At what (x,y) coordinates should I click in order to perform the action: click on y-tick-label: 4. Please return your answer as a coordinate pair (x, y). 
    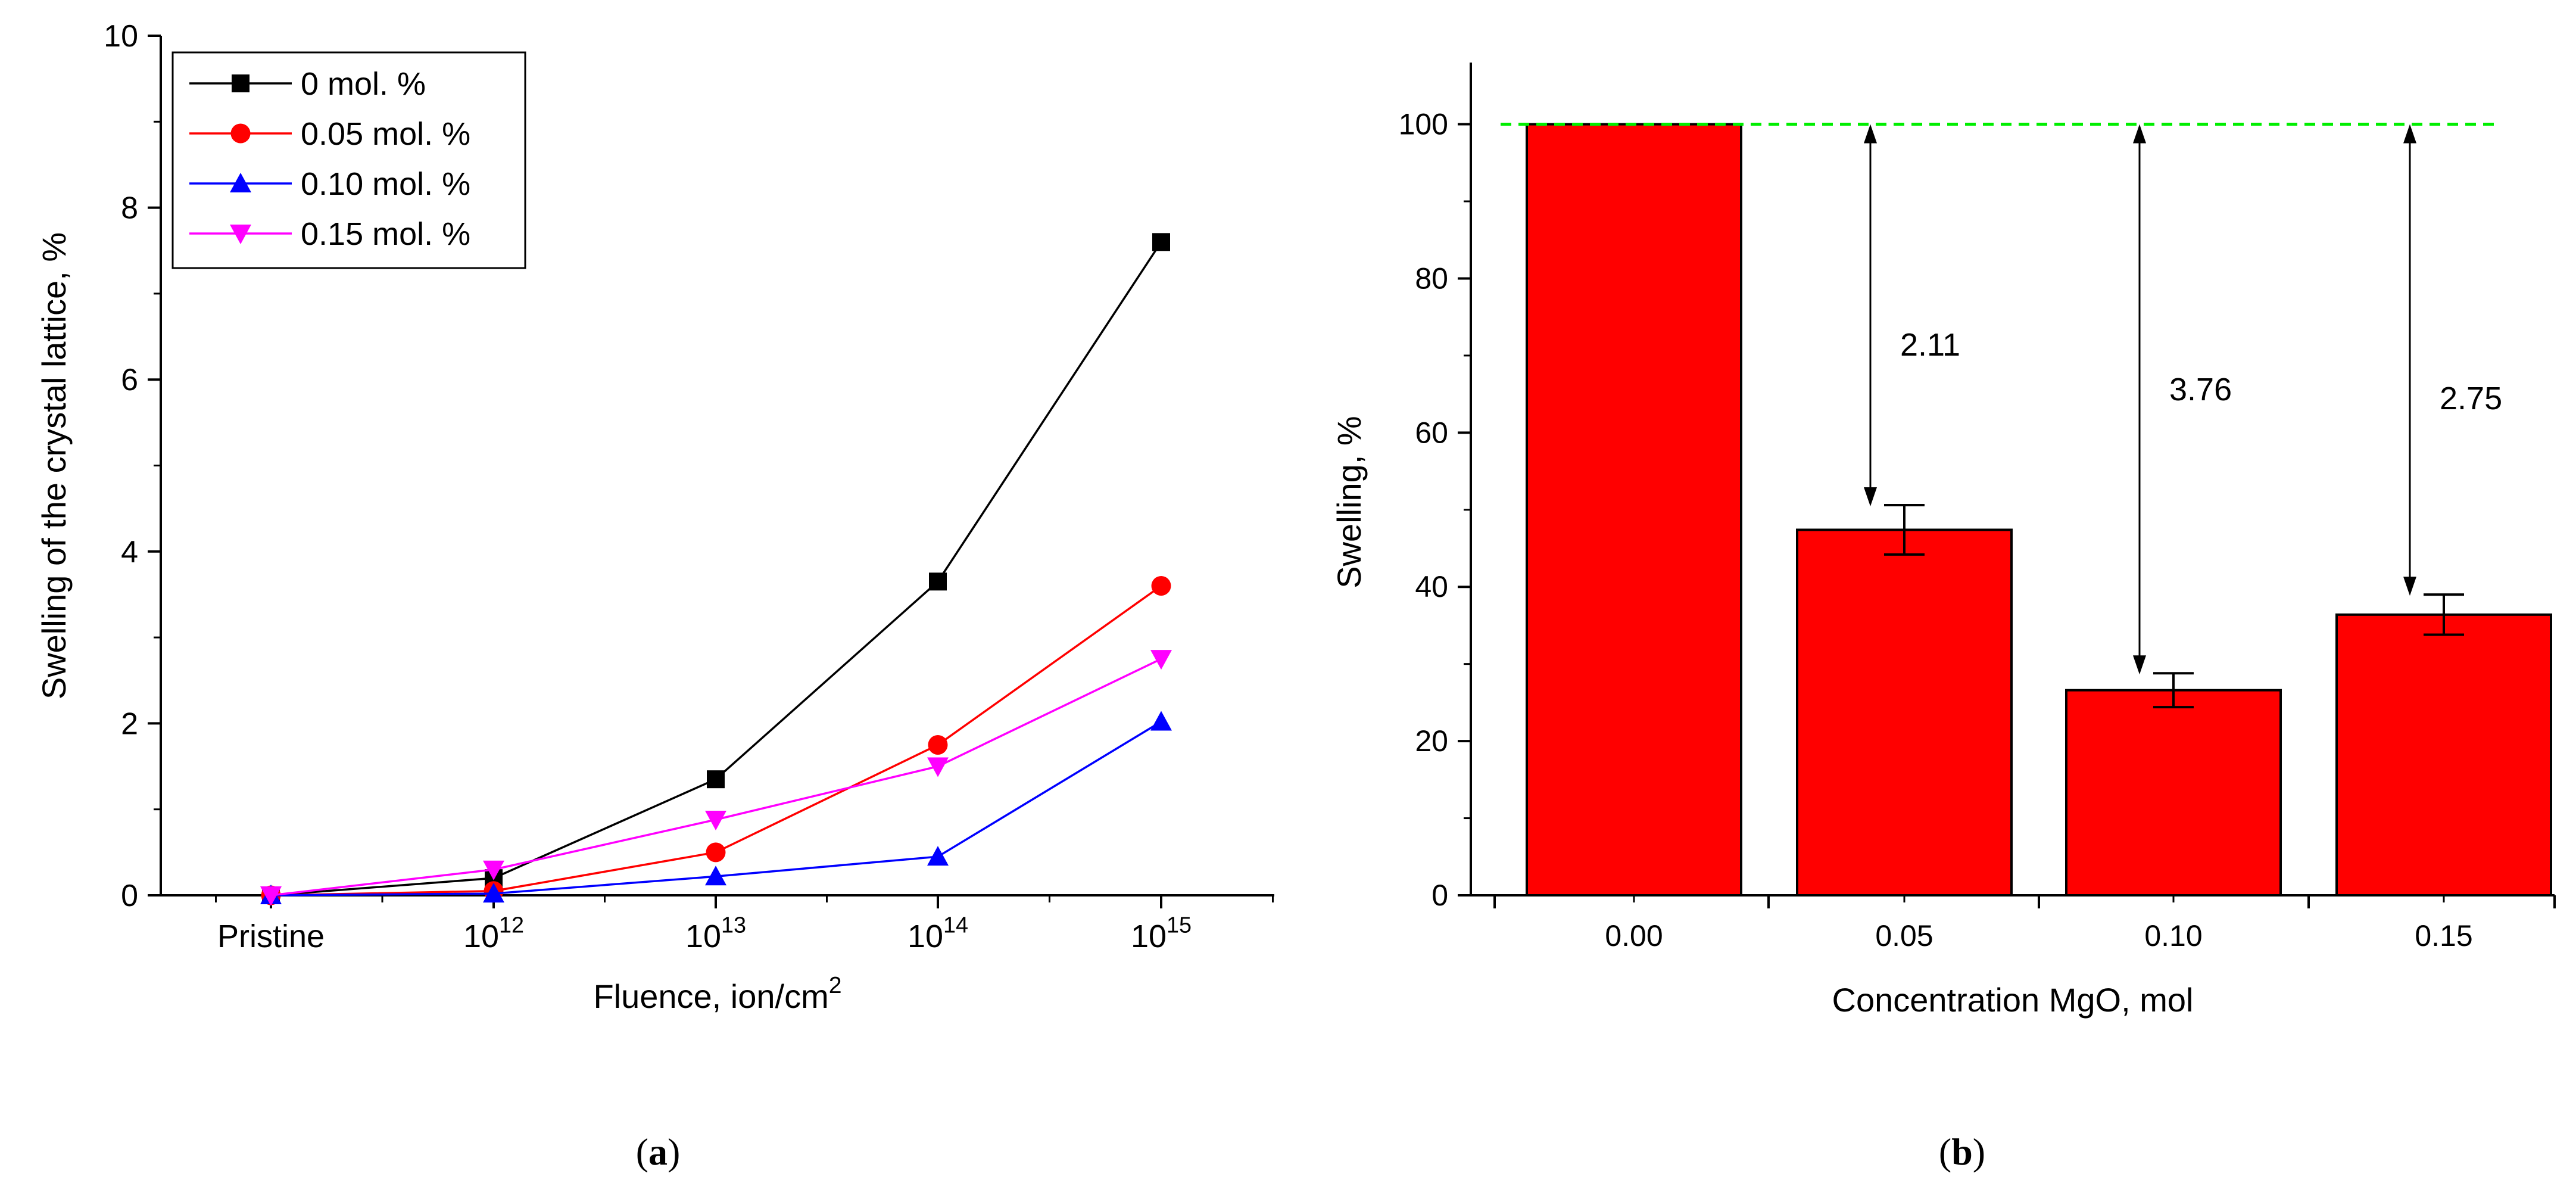
    Looking at the image, I should click on (129, 552).